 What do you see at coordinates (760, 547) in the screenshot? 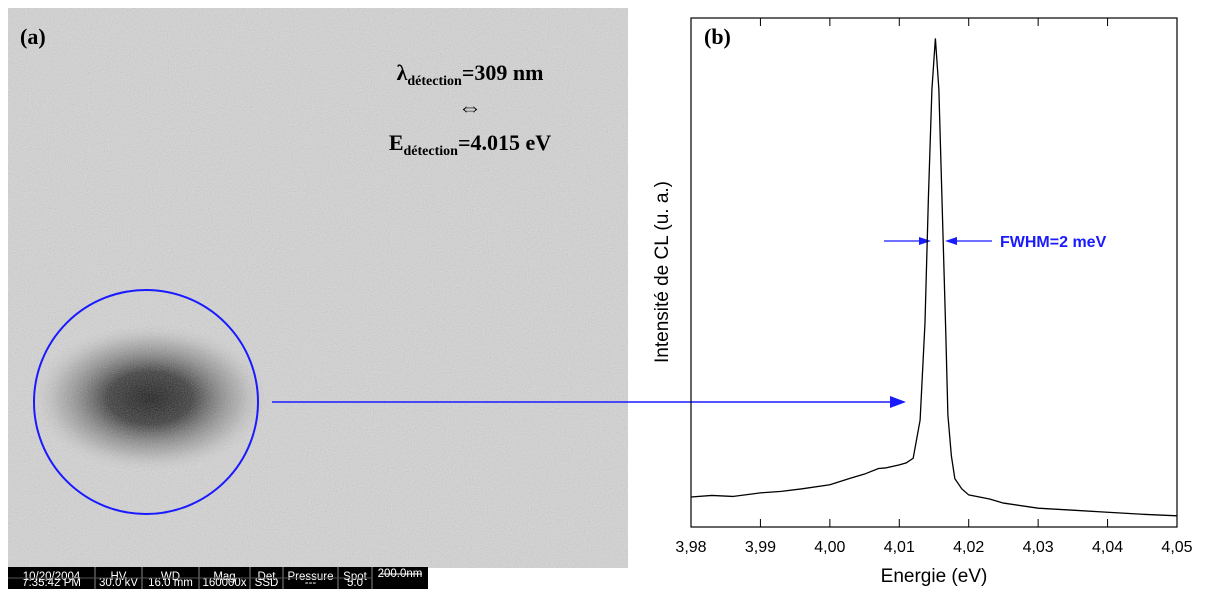
I see `x-tick-label: 3,99` at bounding box center [760, 547].